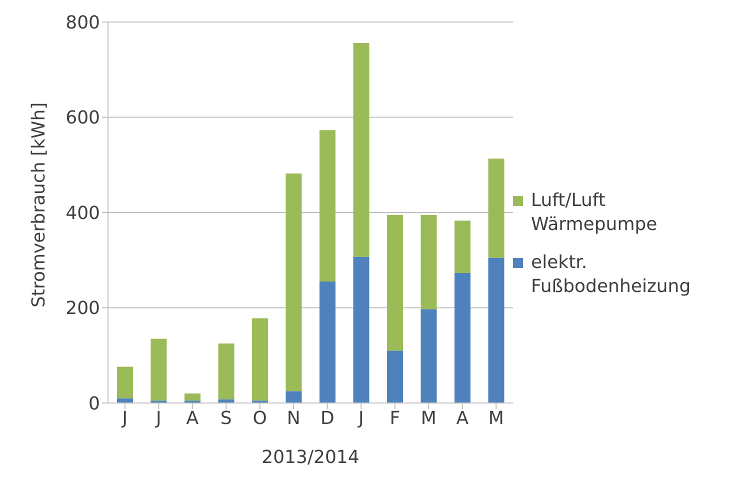 The width and height of the screenshot is (739, 497). Describe the element at coordinates (327, 418) in the screenshot. I see `x-tick-label: D` at that location.